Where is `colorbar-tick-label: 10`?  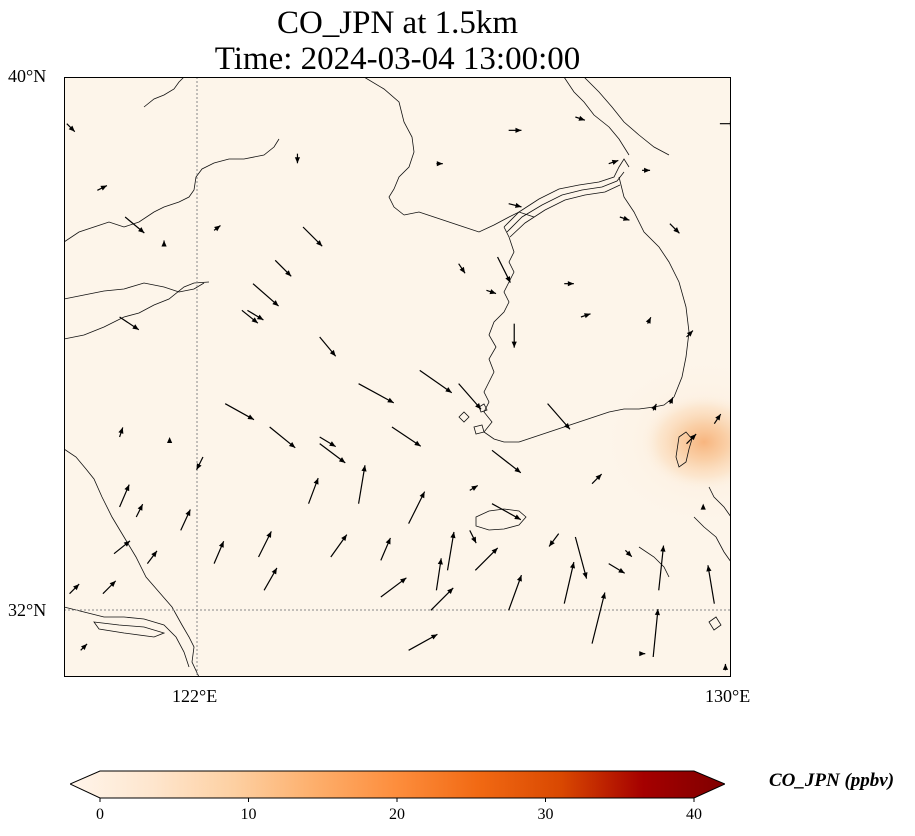
colorbar-tick-label: 10 is located at coordinates (248, 814).